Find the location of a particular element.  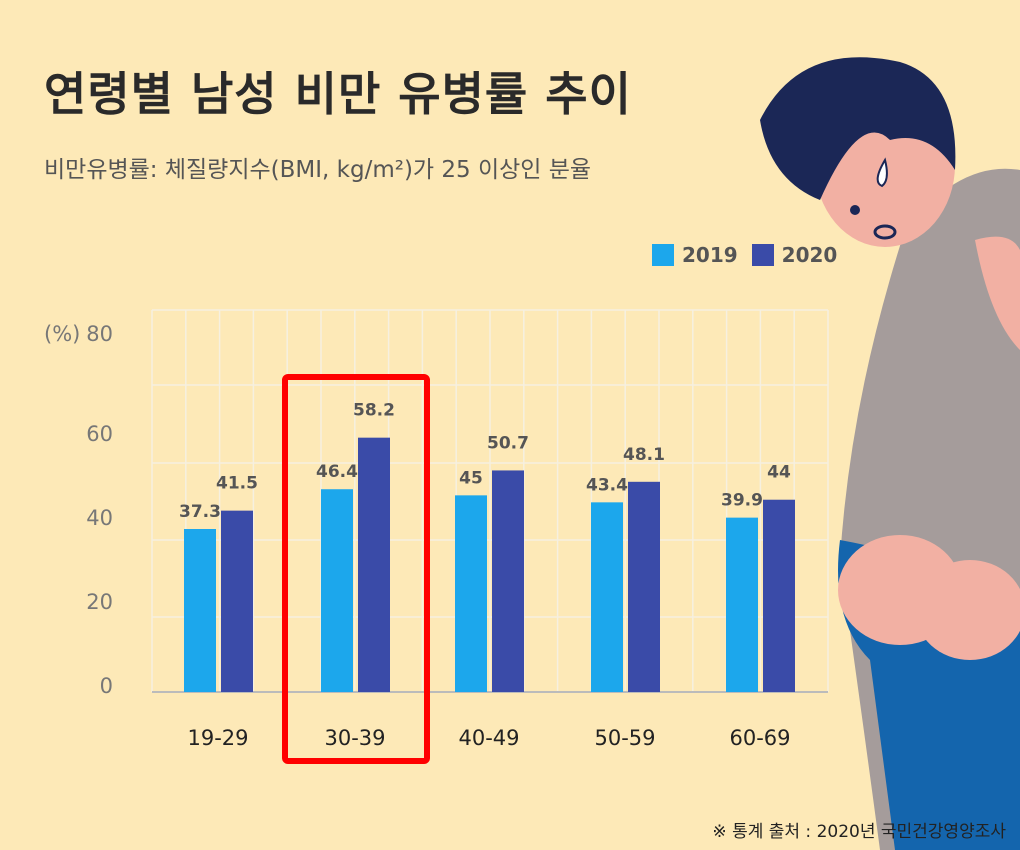

data-label: 44 is located at coordinates (779, 473).